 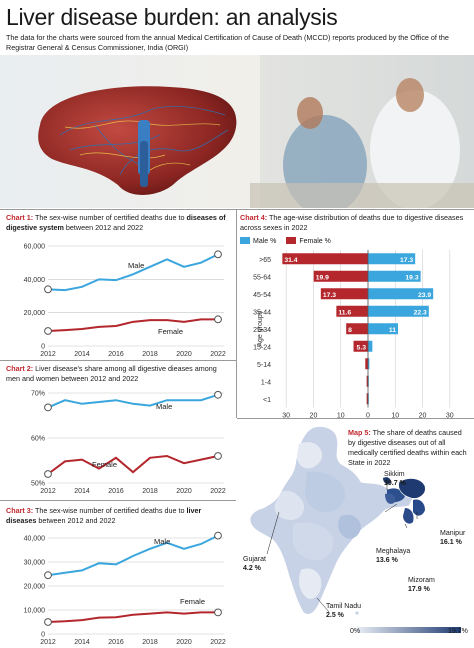 I want to click on chart4-x-tick-label: 0, so click(x=368, y=416).